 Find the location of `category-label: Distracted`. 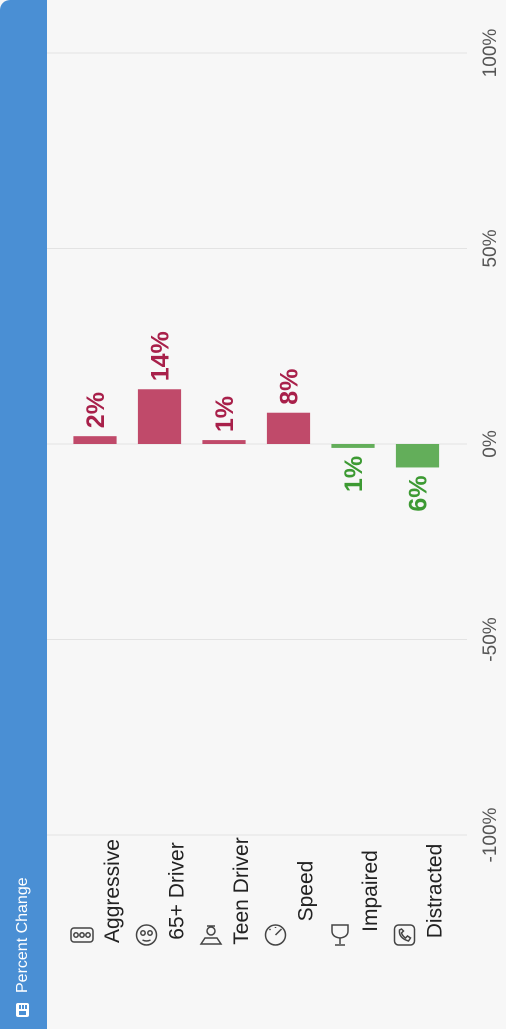

category-label: Distracted is located at coordinates (435, 891).